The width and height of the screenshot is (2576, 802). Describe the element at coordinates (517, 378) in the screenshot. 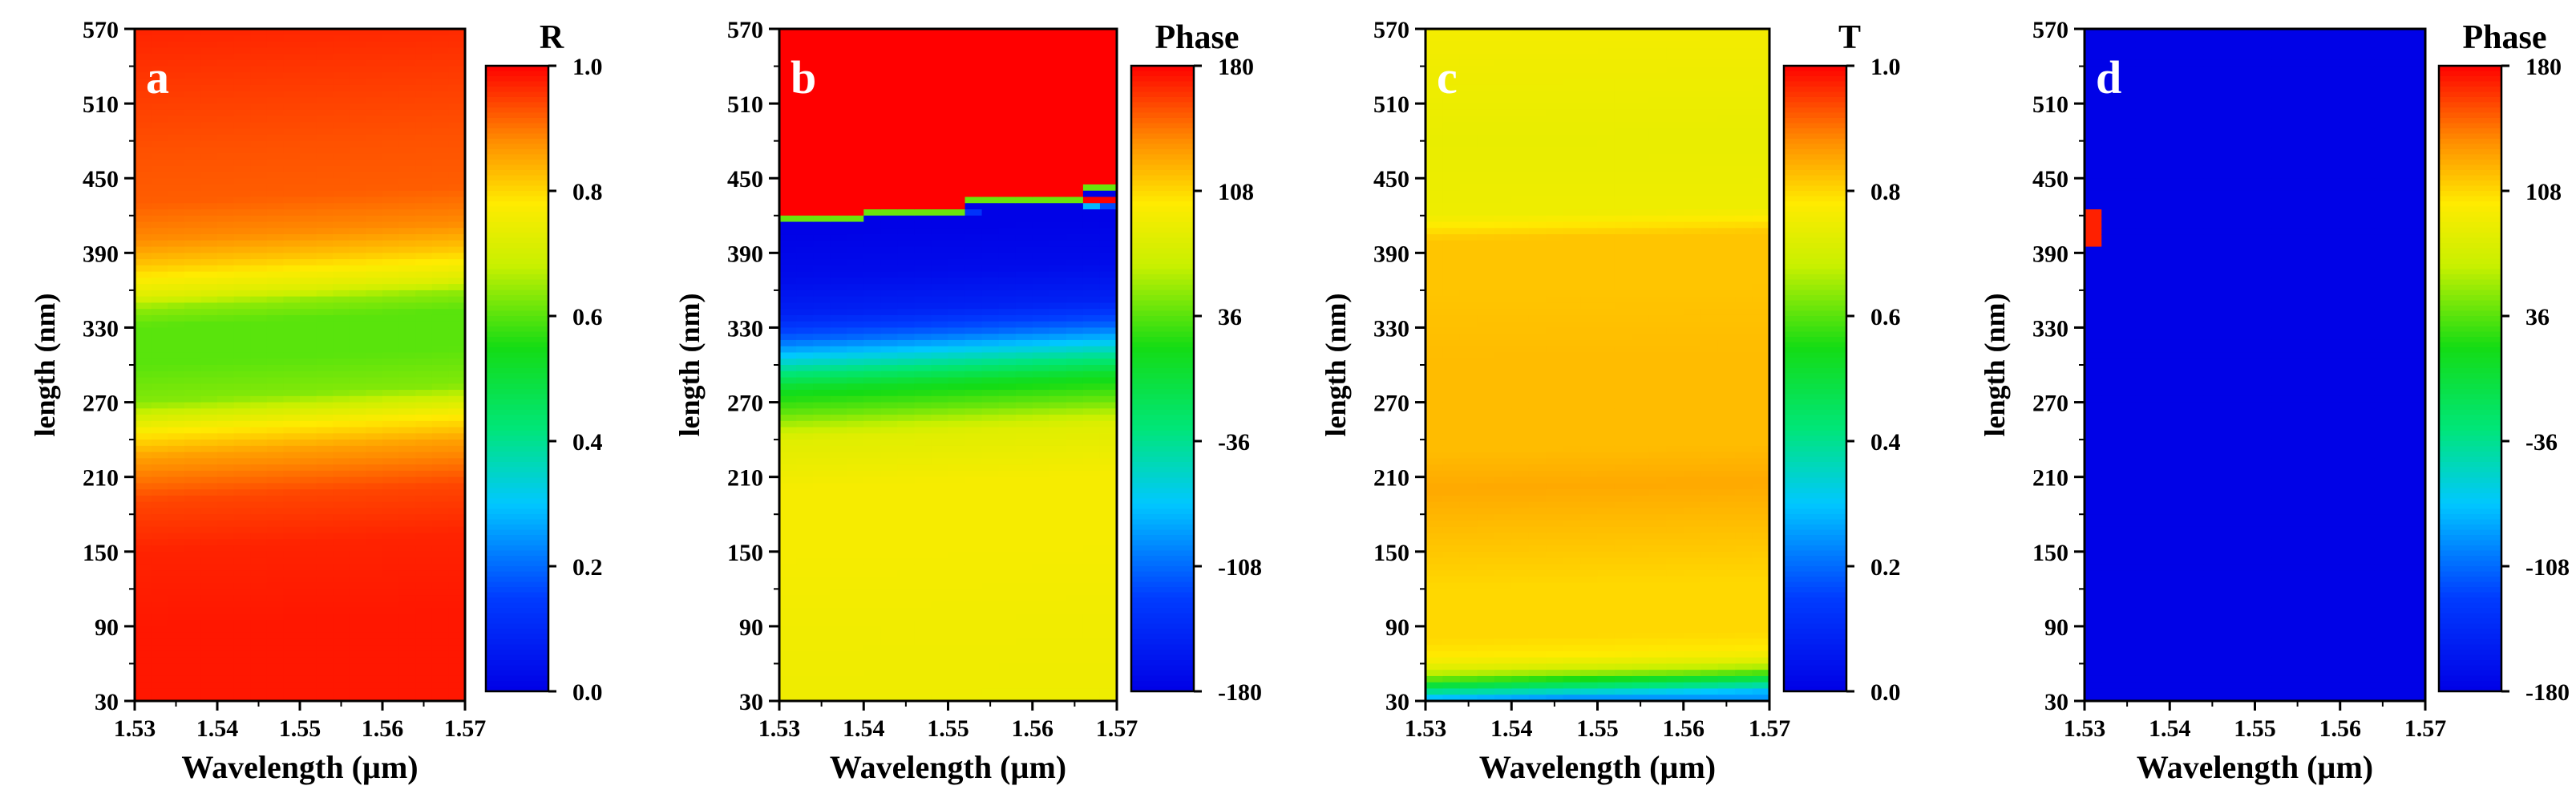

I see `colorbar-frame` at that location.